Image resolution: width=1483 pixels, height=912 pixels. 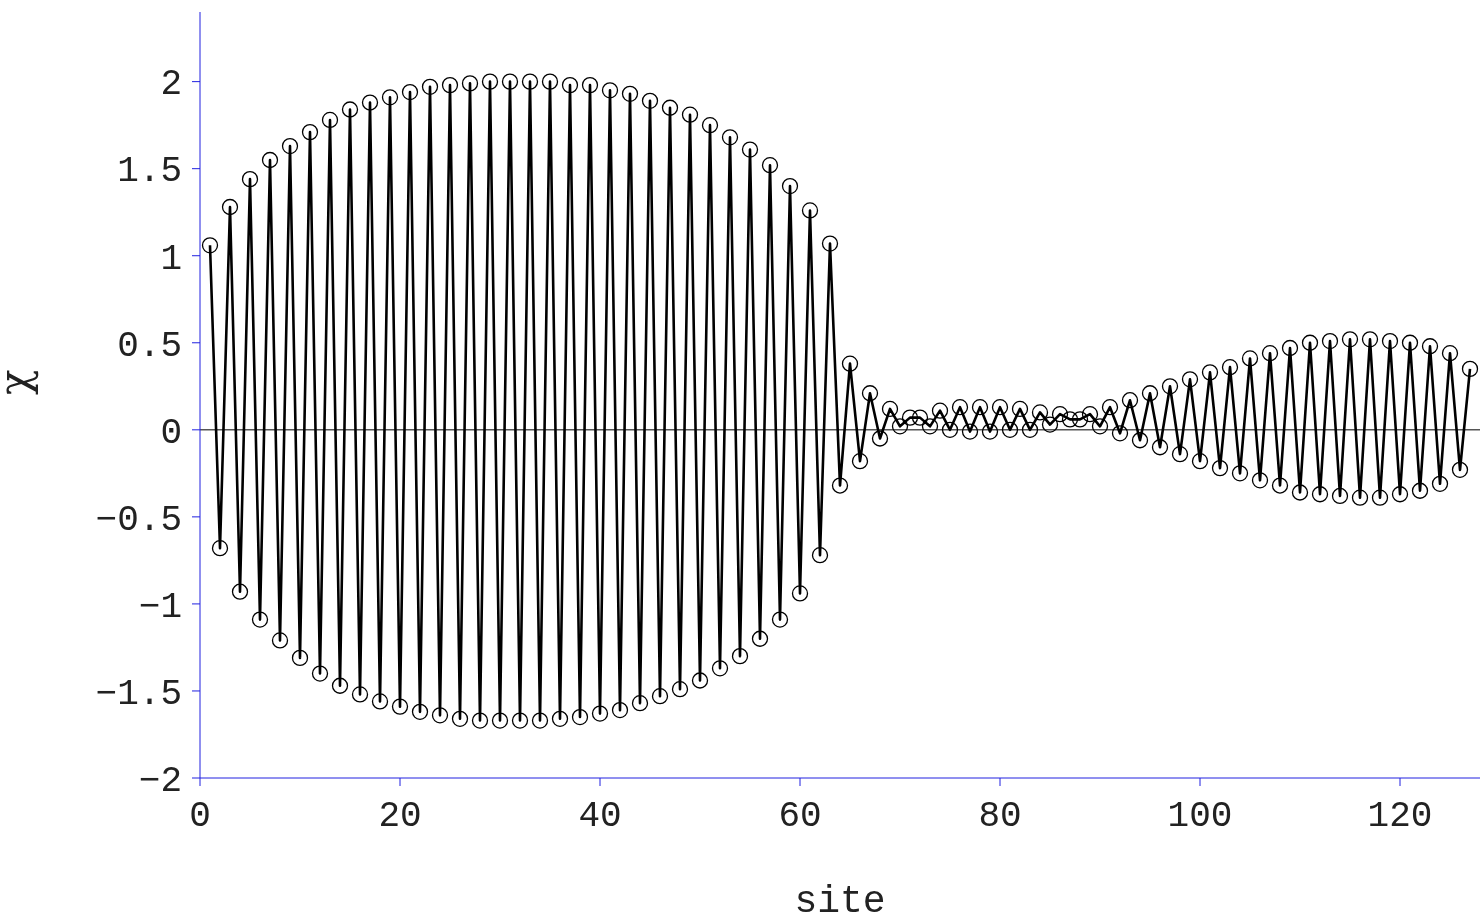 I want to click on x-tick-label: 40, so click(x=600, y=816).